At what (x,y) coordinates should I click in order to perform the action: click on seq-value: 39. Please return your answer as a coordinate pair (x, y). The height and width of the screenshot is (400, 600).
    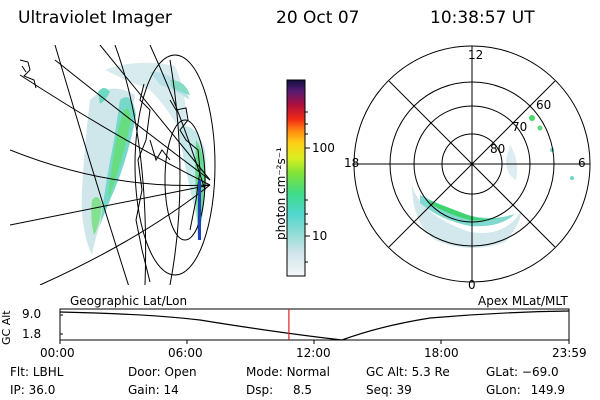
    Looking at the image, I should click on (404, 390).